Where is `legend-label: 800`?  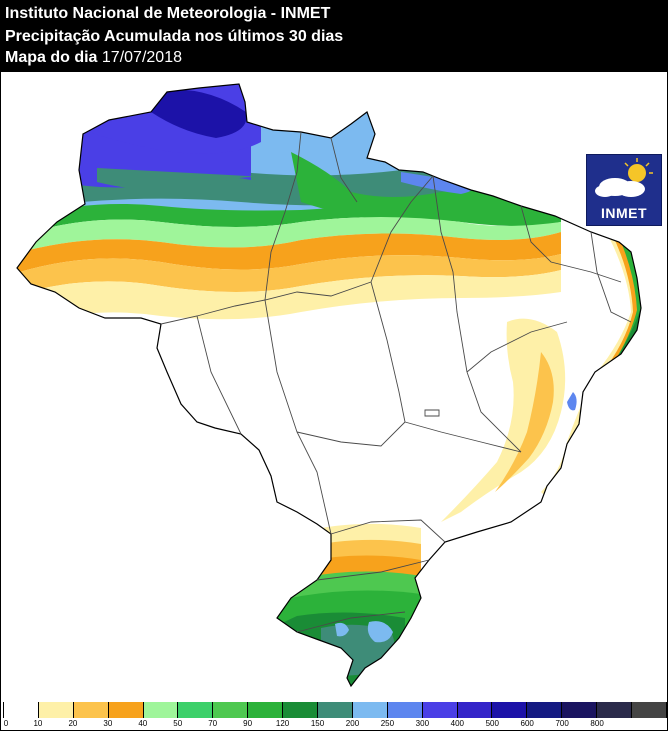 legend-label: 800 is located at coordinates (597, 723).